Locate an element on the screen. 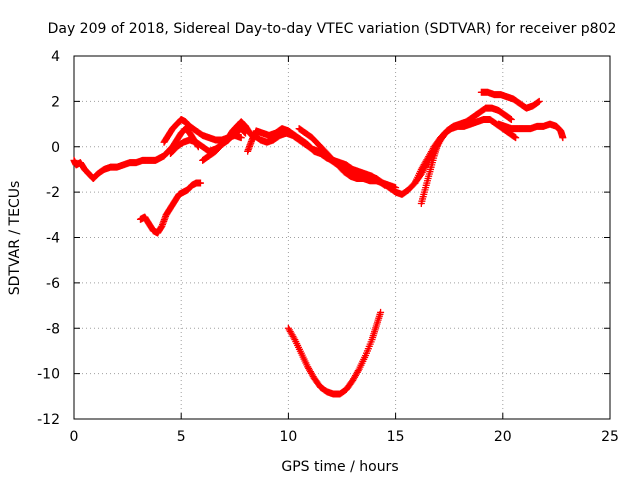 The image size is (640, 480). x-tick-label: 15 is located at coordinates (396, 437).